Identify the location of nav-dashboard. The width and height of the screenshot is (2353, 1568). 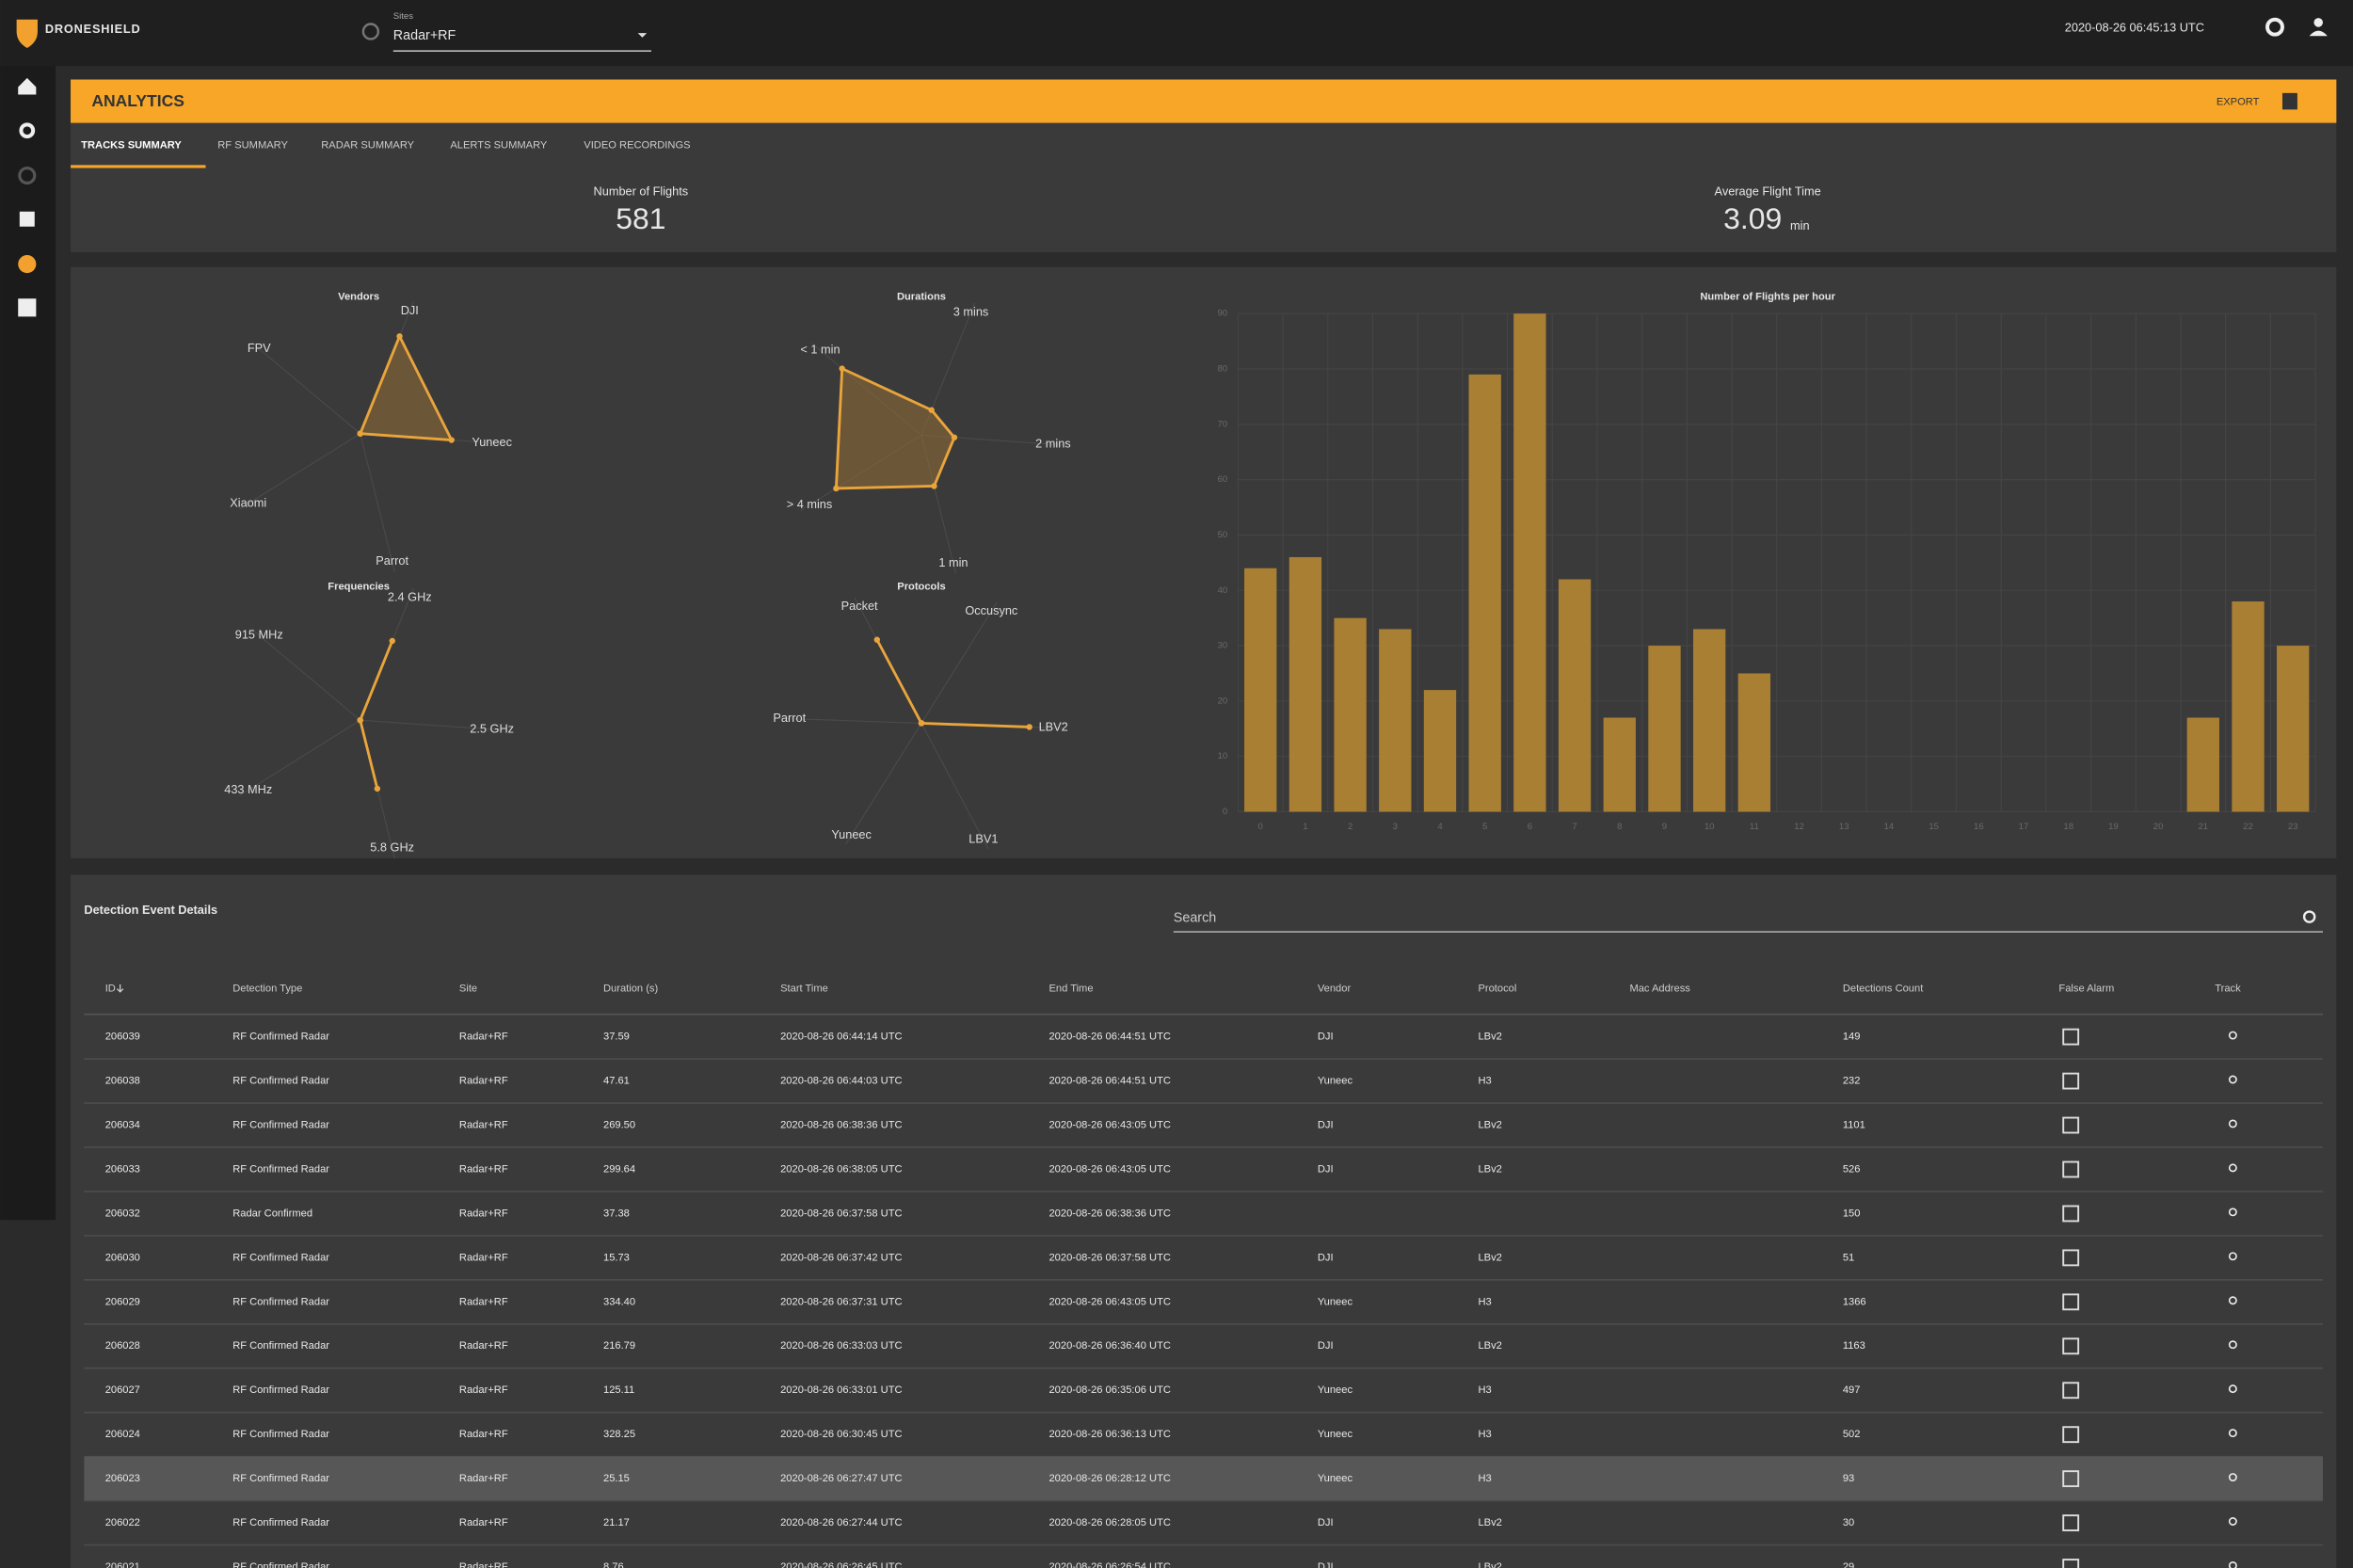
(28, 307).